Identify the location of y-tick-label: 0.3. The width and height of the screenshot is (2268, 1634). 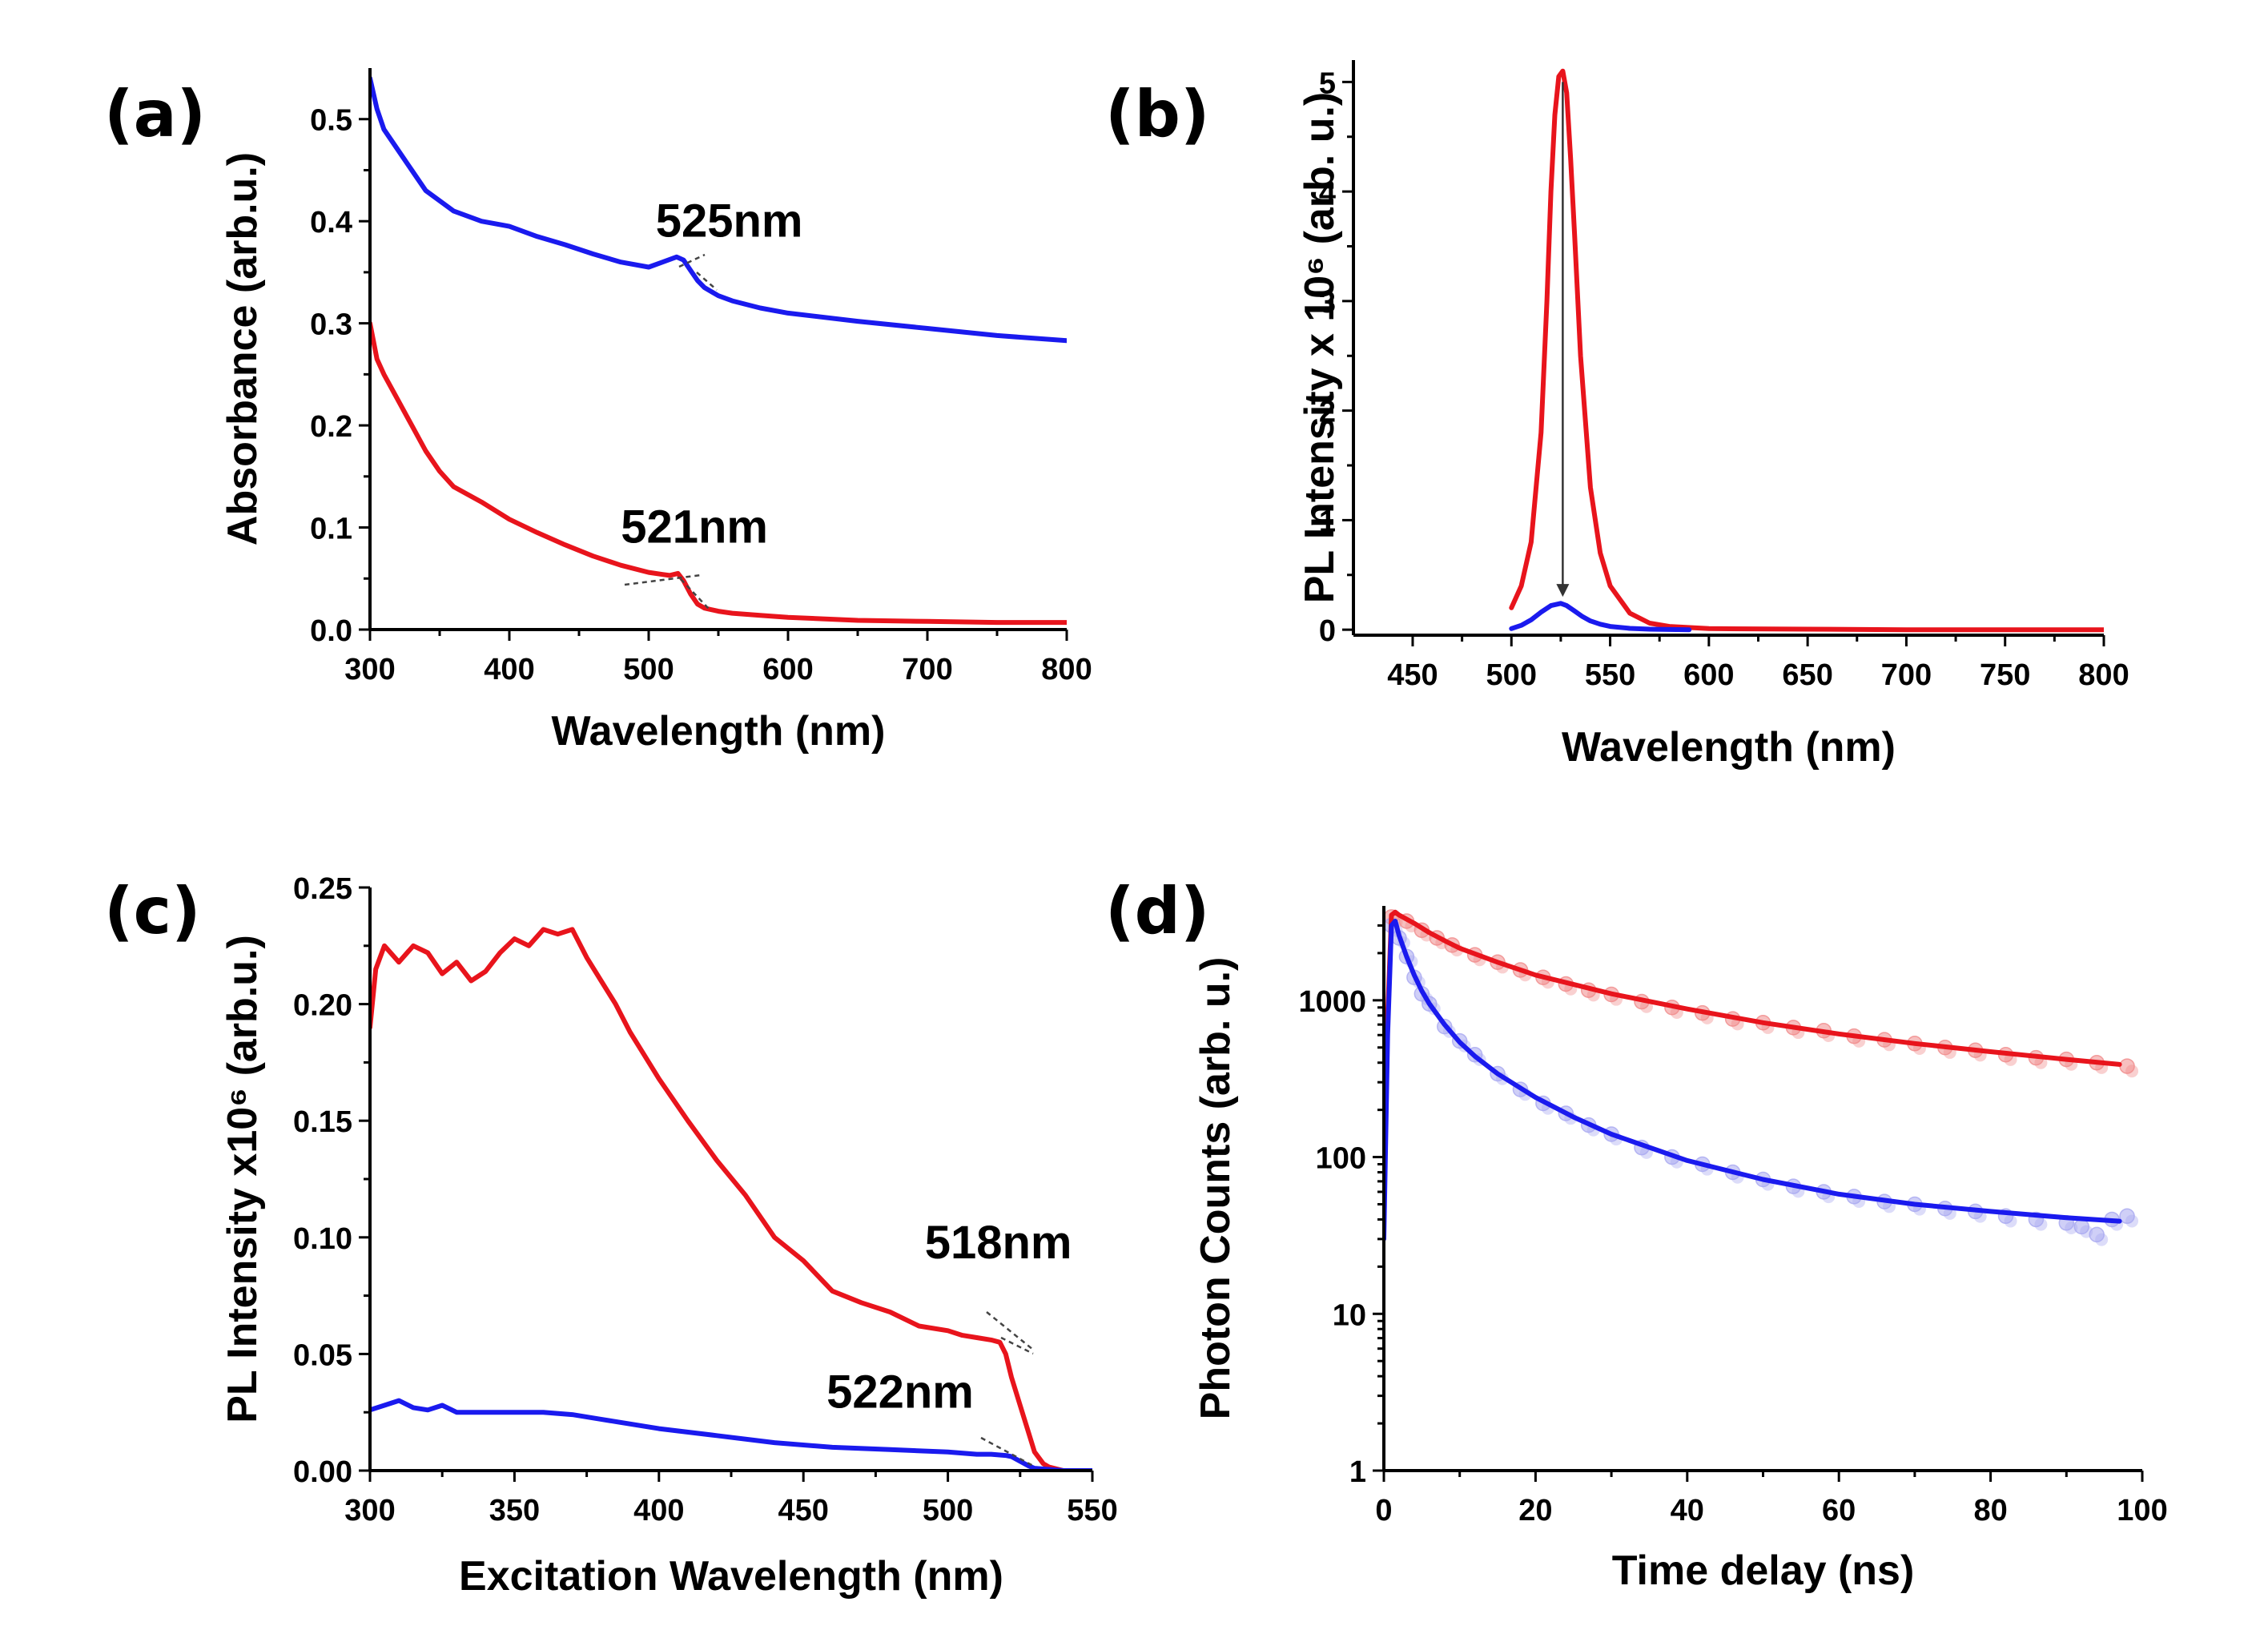
(331, 325).